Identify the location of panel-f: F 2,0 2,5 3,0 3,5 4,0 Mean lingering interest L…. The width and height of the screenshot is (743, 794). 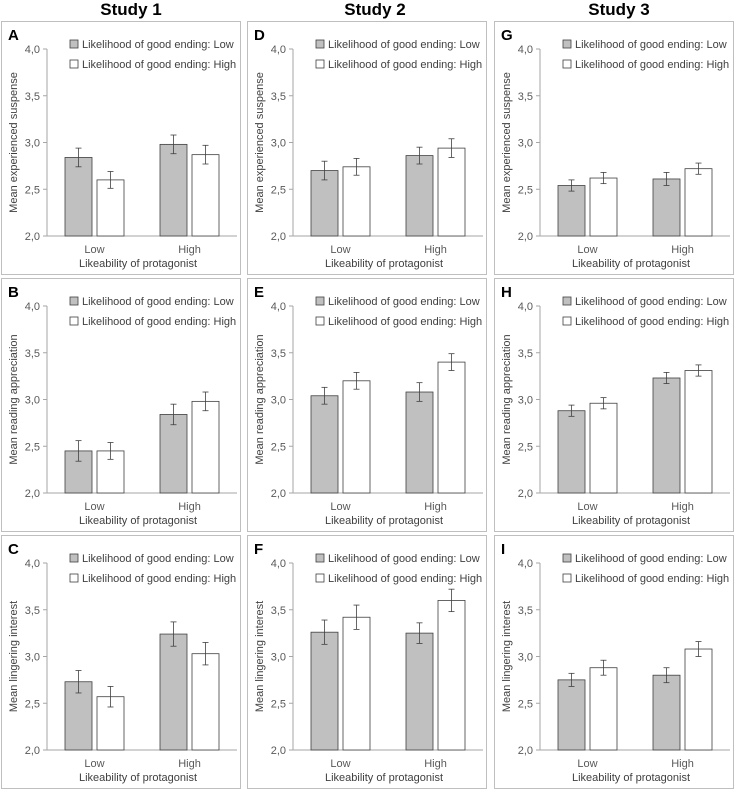
(367, 662).